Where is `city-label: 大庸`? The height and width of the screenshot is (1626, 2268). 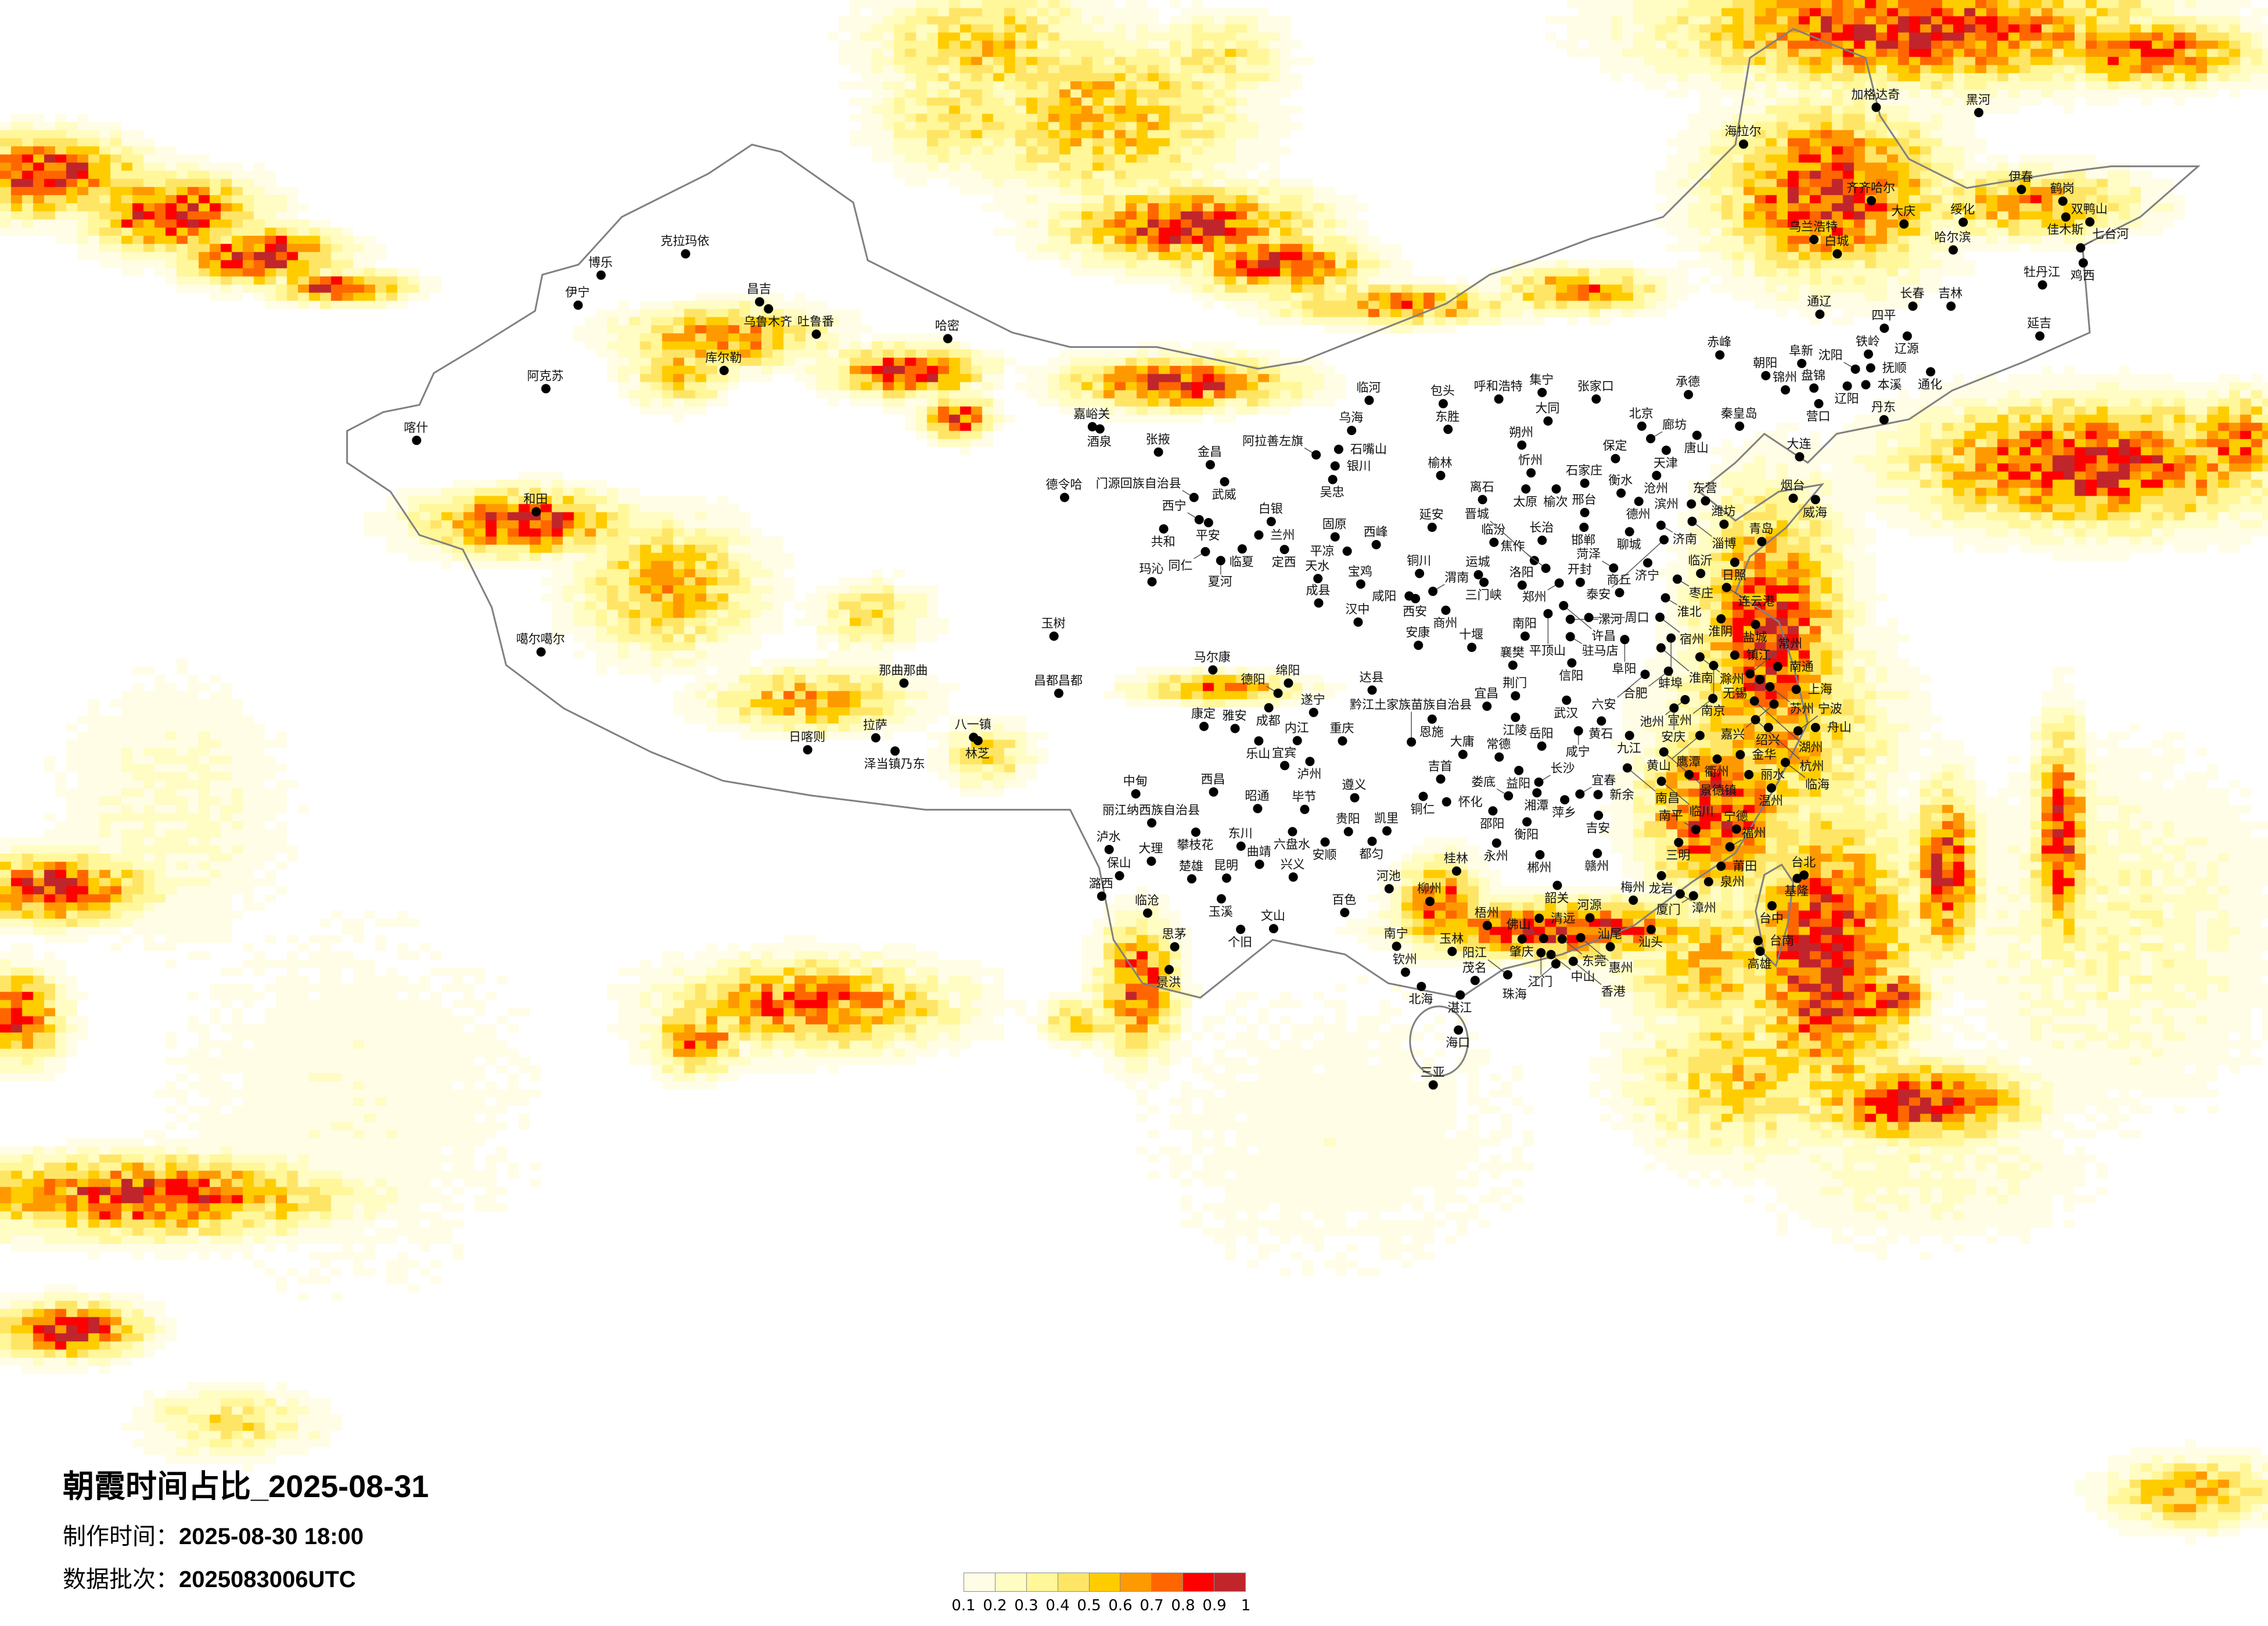 city-label: 大庸 is located at coordinates (1462, 742).